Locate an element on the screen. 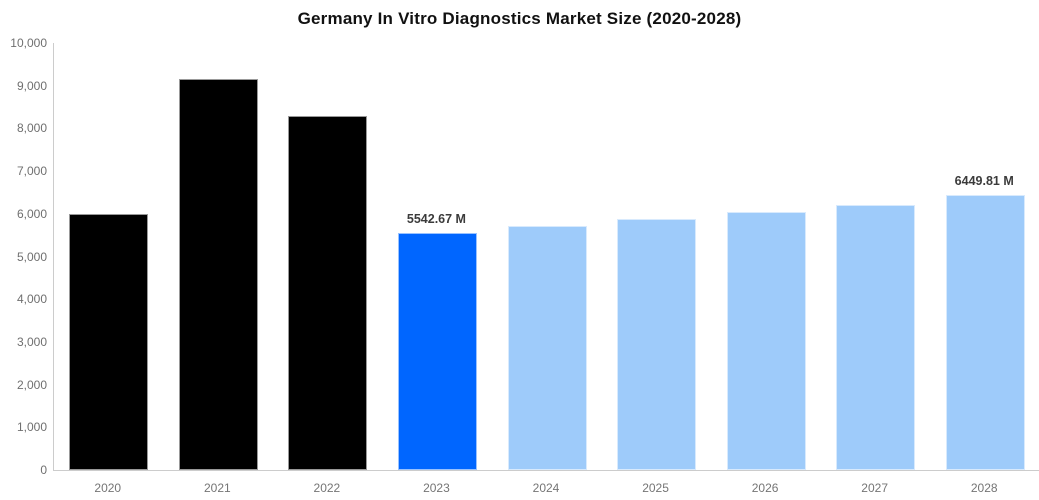 This screenshot has height=500, width=1039. bar-2023 is located at coordinates (437, 351).